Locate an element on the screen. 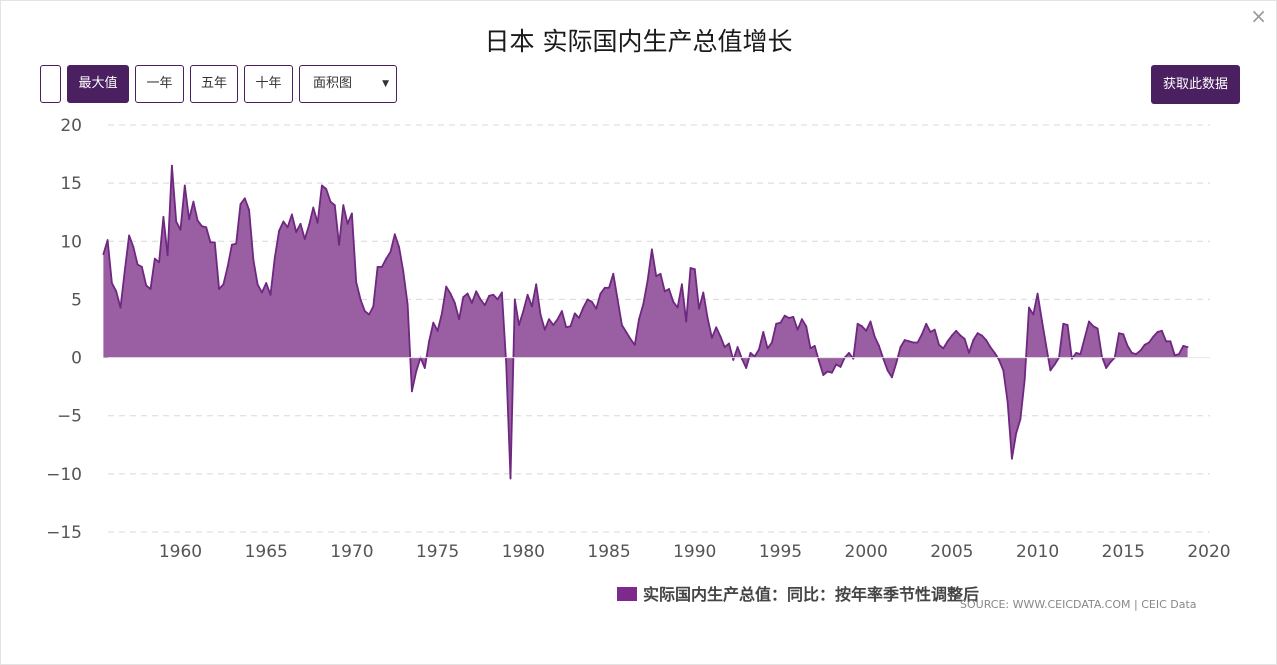 Image resolution: width=1277 pixels, height=665 pixels. close-icon: × is located at coordinates (1258, 16).